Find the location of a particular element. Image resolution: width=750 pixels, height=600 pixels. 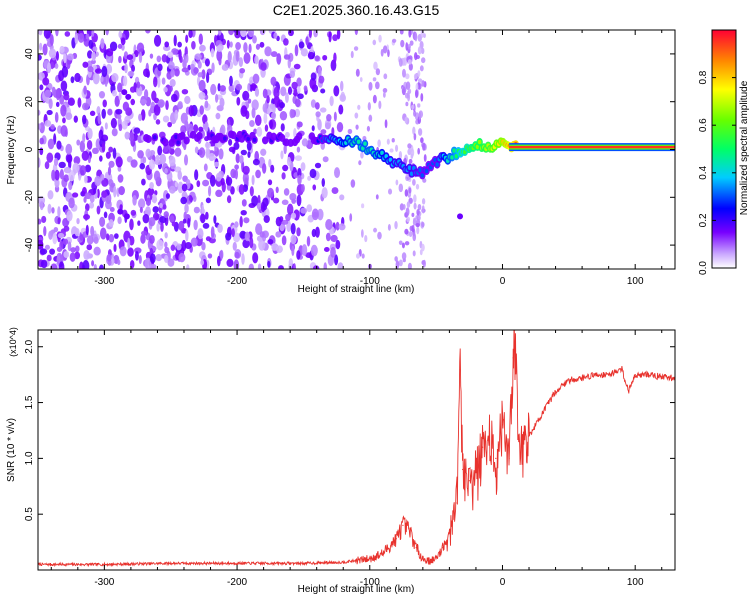

x-tick-label: -200 is located at coordinates (237, 582).